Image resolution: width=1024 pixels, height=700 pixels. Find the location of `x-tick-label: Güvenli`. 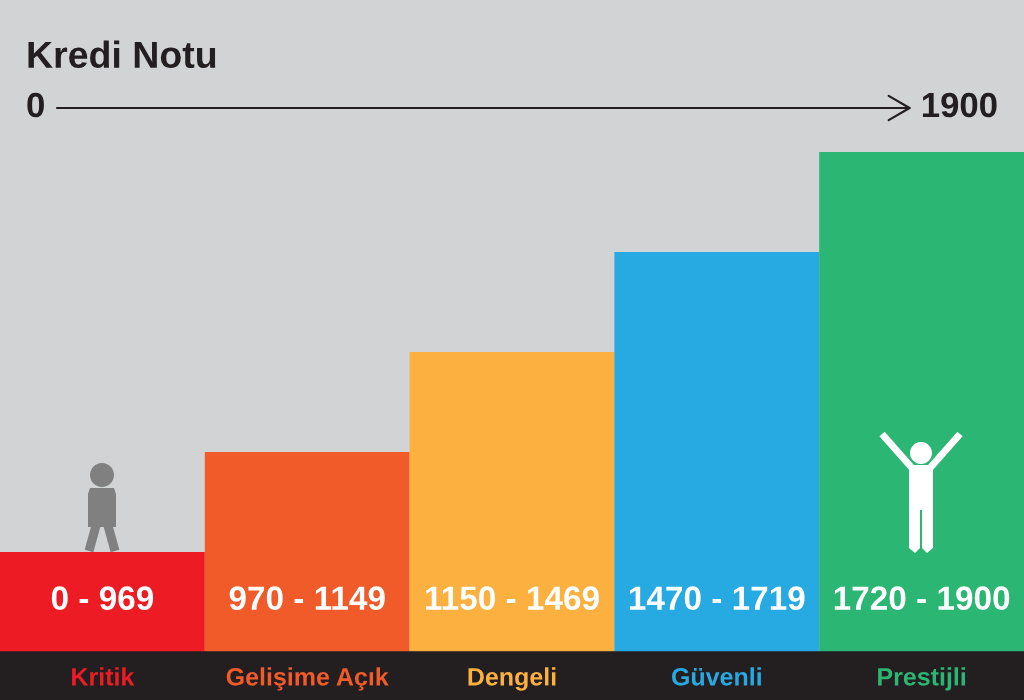

x-tick-label: Güvenli is located at coordinates (716, 676).